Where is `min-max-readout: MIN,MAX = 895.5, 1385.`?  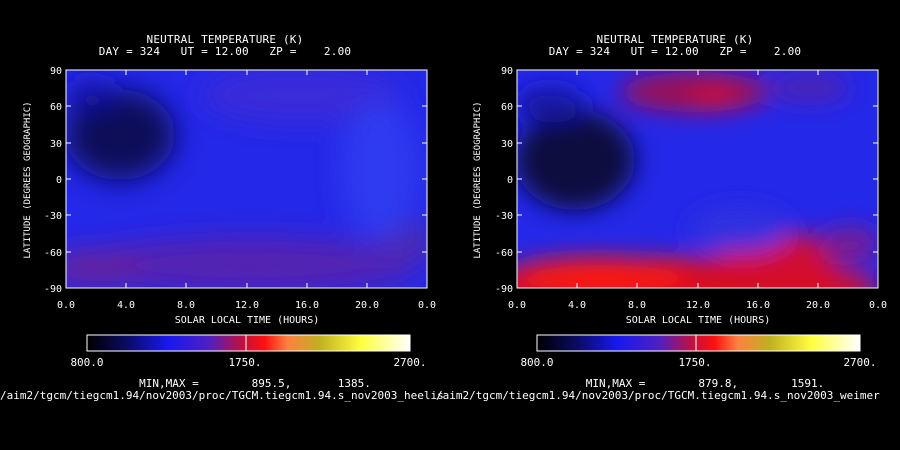 min-max-readout: MIN,MAX = 895.5, 1385. is located at coordinates (255, 383).